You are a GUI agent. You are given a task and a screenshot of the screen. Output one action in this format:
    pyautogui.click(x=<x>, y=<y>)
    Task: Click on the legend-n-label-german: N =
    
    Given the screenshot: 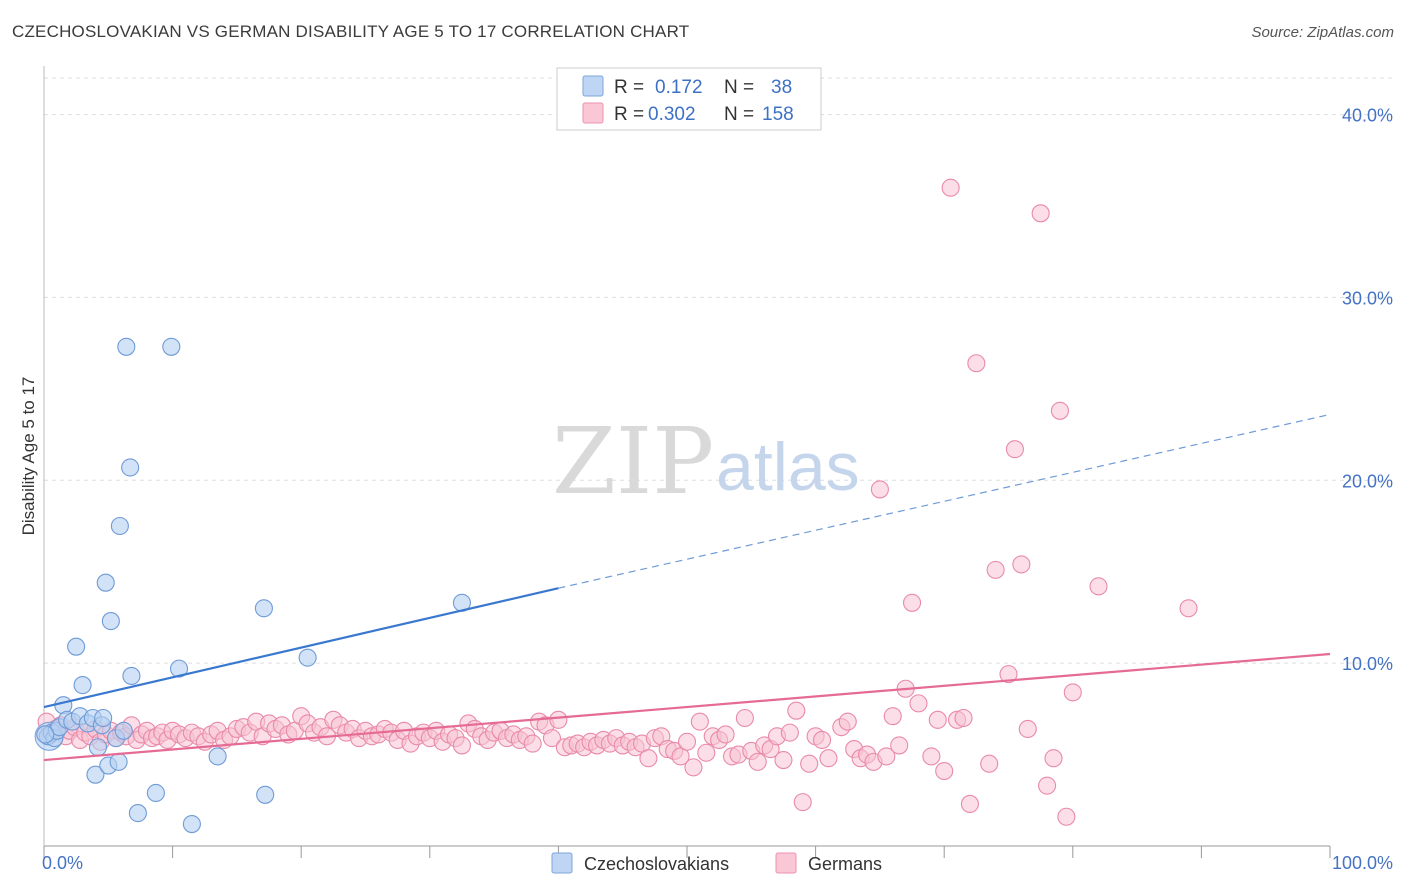 What is the action you would take?
    pyautogui.click(x=739, y=114)
    